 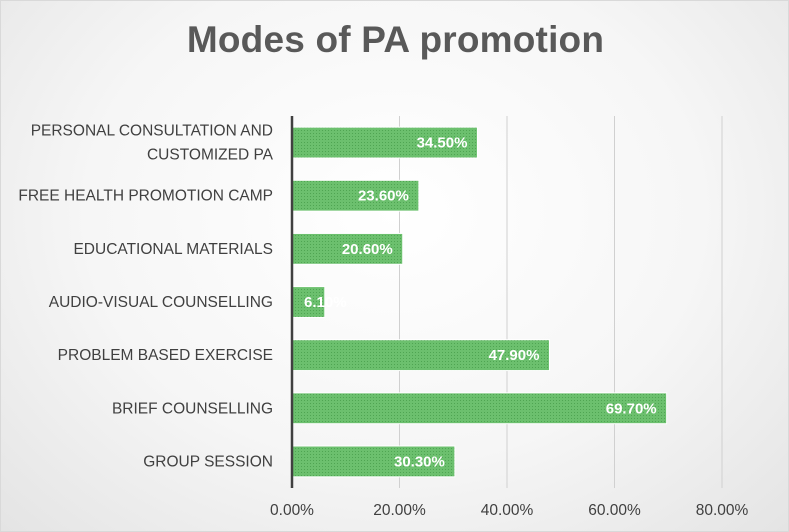 I want to click on data-label: 30.30%, so click(x=419, y=461).